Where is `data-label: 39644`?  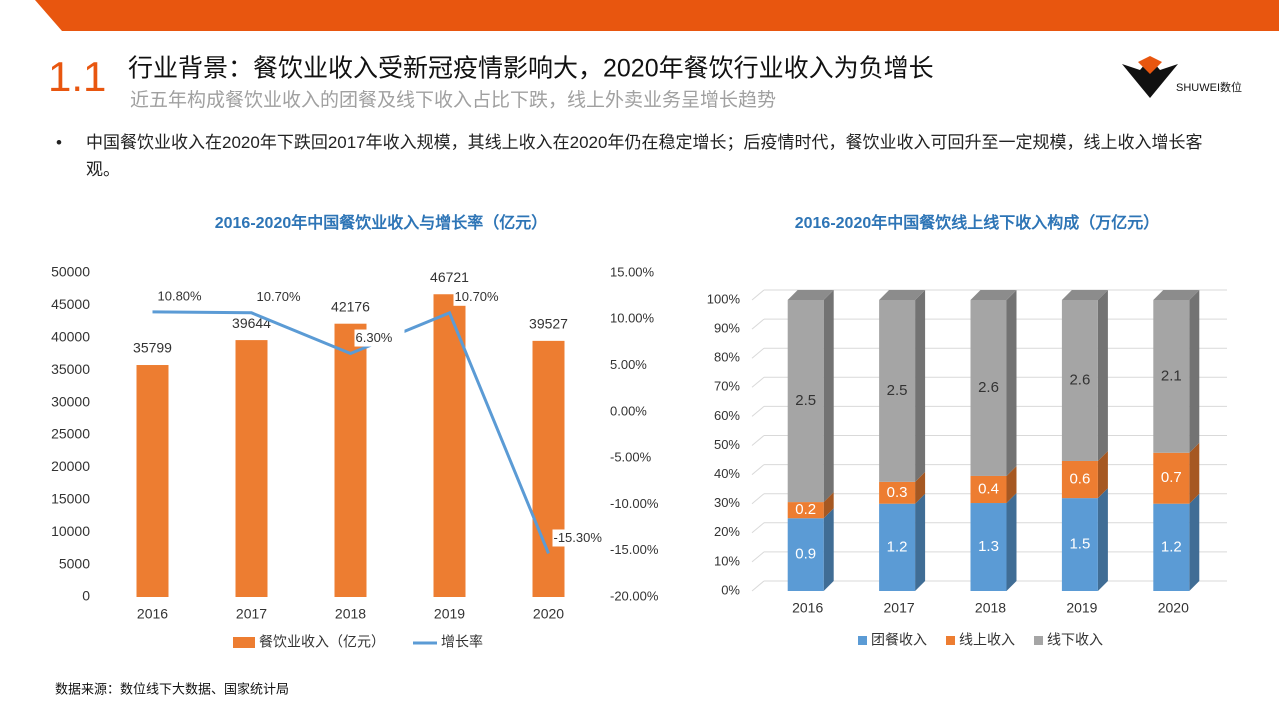 data-label: 39644 is located at coordinates (251, 323).